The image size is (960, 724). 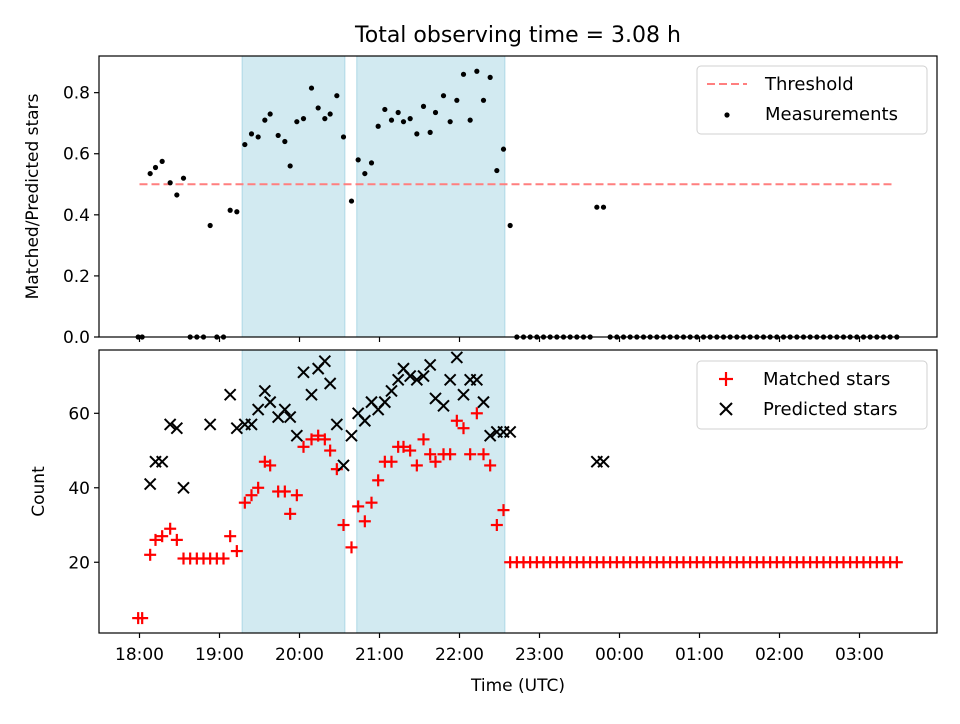 I want to click on count-legend-box, so click(x=812, y=395).